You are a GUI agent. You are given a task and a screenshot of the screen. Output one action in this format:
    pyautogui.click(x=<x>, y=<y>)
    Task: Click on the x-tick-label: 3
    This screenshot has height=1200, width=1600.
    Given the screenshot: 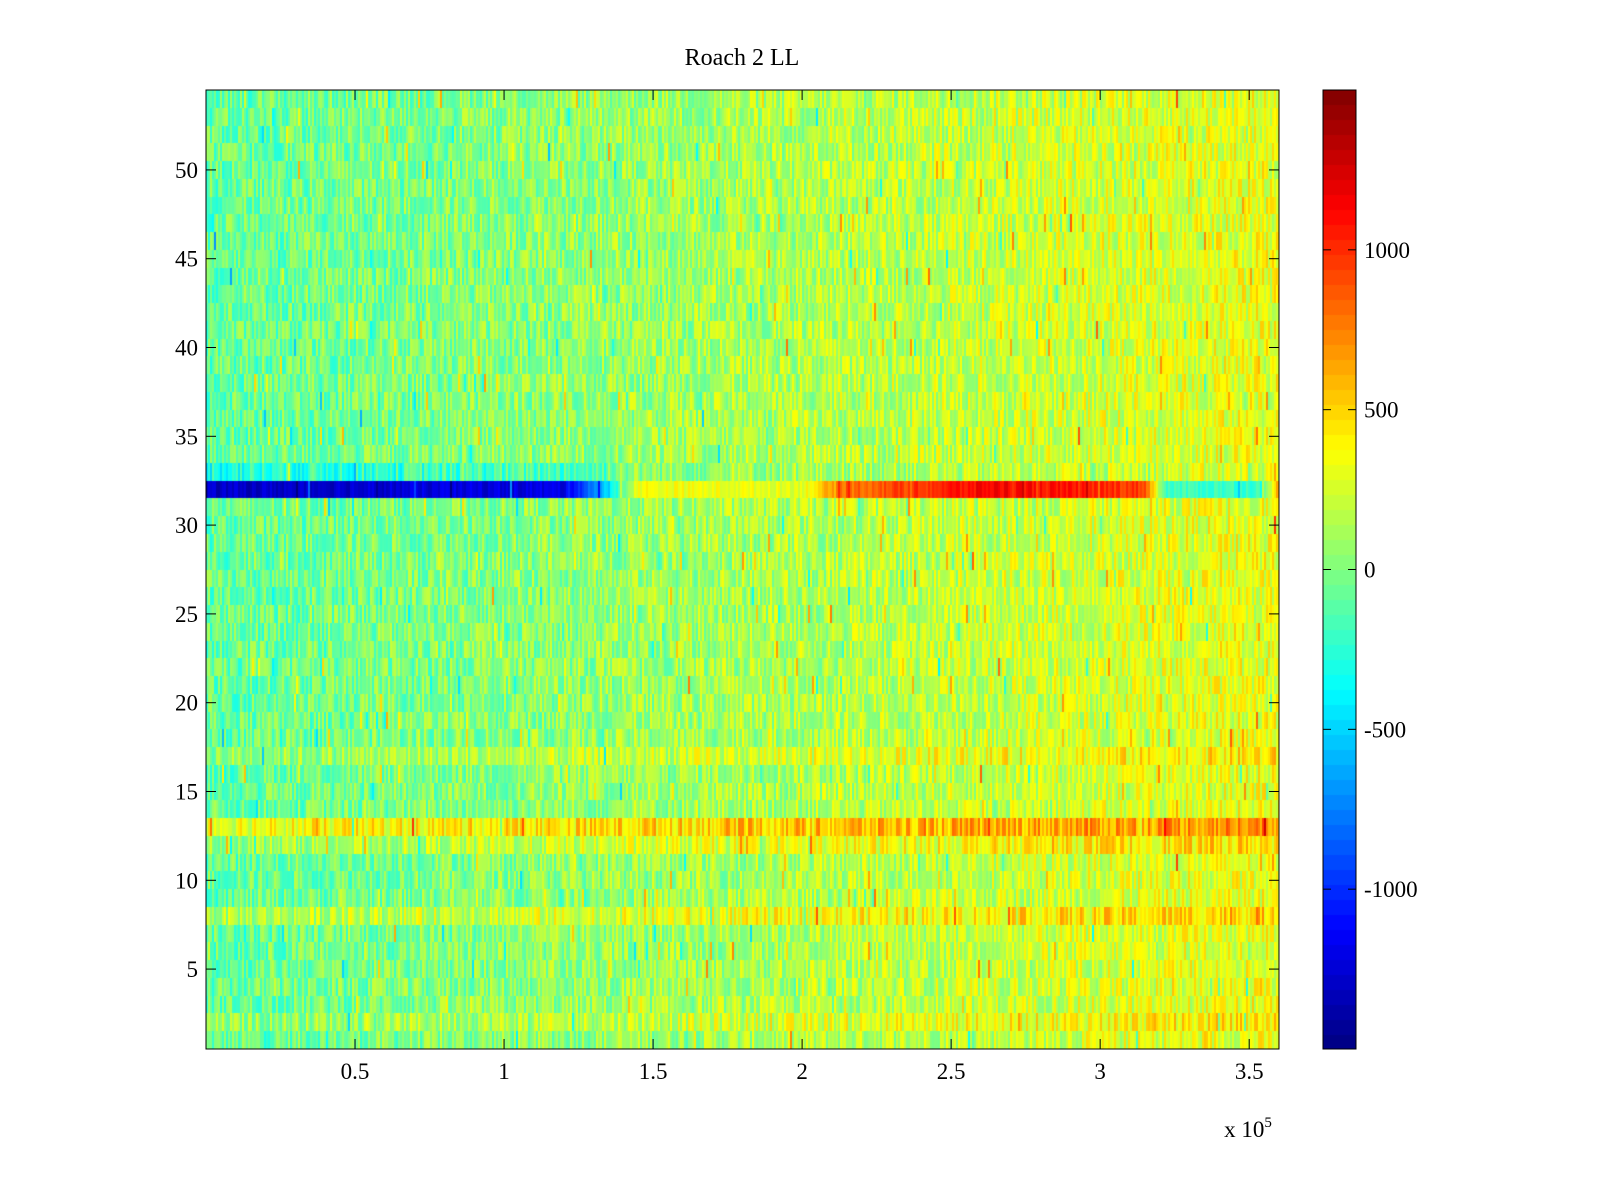 What is the action you would take?
    pyautogui.click(x=1100, y=1071)
    